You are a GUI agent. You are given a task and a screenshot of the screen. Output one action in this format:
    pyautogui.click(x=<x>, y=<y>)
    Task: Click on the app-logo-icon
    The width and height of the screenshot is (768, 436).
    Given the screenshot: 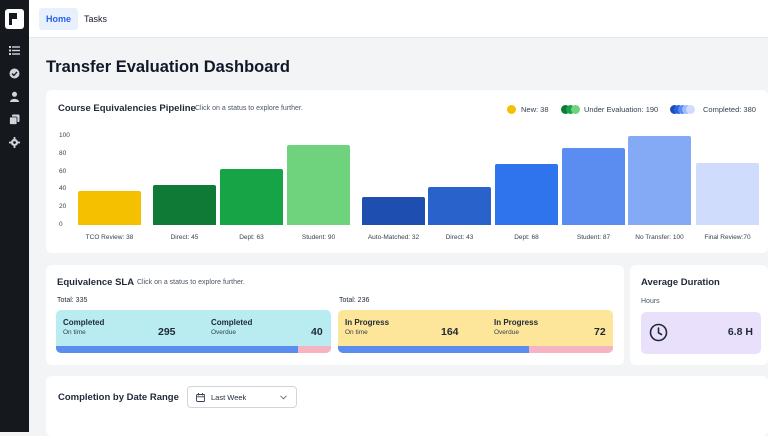 What is the action you would take?
    pyautogui.click(x=14, y=19)
    